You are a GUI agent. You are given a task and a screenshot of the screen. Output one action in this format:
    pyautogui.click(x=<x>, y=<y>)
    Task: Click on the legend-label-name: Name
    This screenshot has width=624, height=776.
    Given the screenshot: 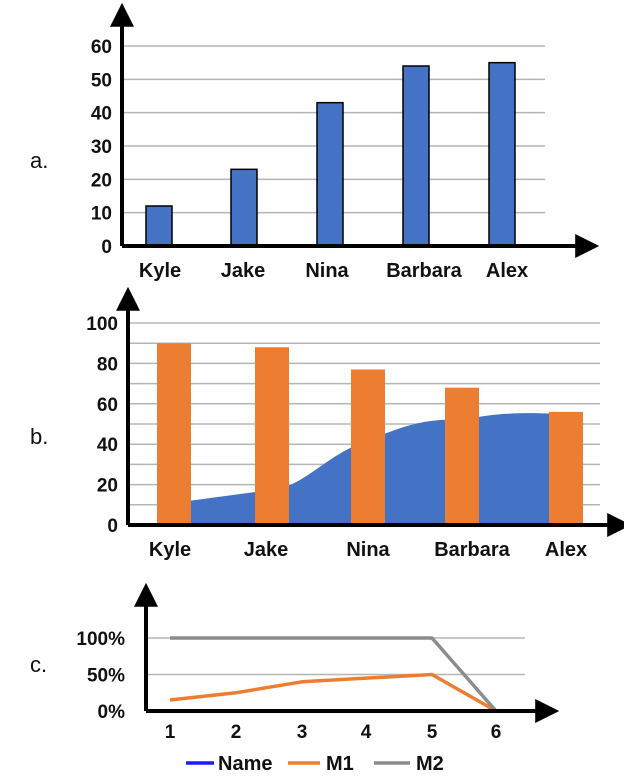 What is the action you would take?
    pyautogui.click(x=245, y=764)
    